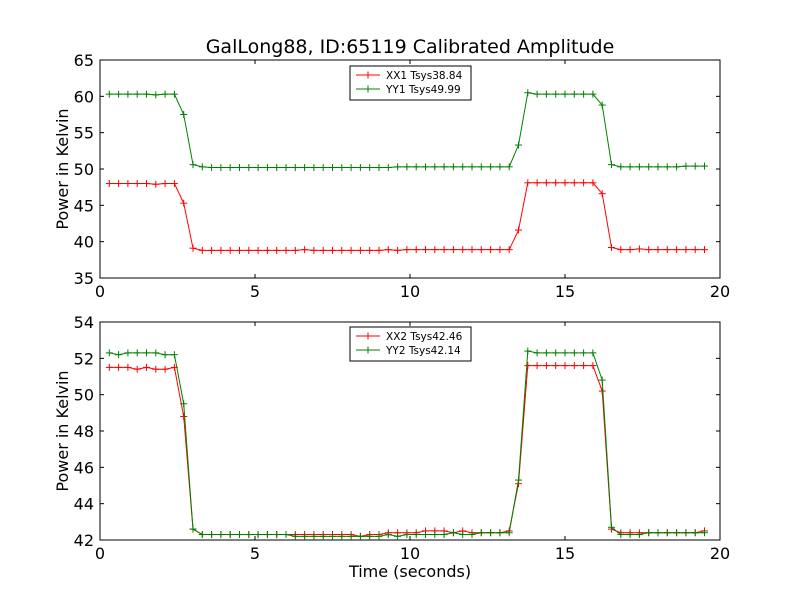 The width and height of the screenshot is (800, 600). What do you see at coordinates (84, 278) in the screenshot?
I see `y-tick-label: 35` at bounding box center [84, 278].